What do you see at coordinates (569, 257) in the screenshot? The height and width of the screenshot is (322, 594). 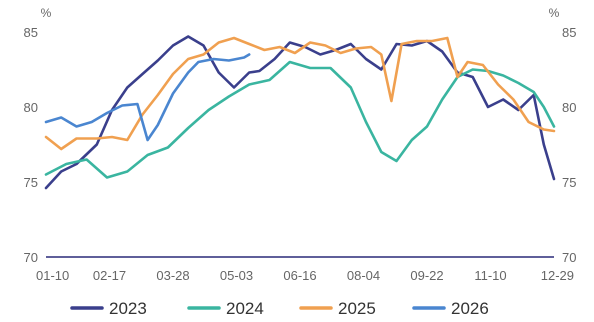 I see `y-tick-label-right: 70` at bounding box center [569, 257].